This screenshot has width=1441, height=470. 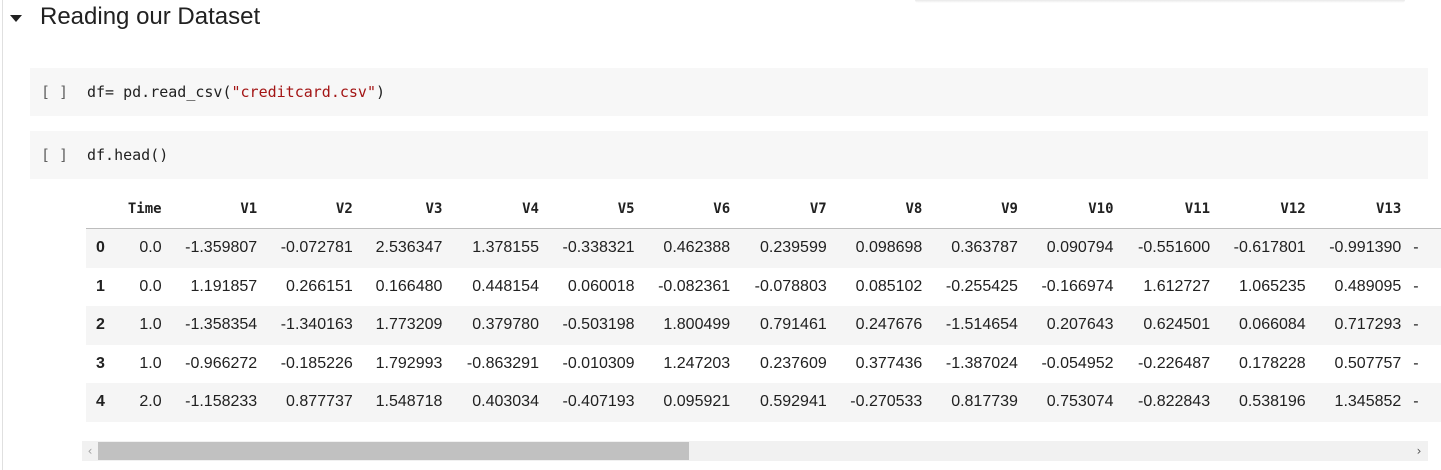 I want to click on table-cell: -1.514654, so click(x=981, y=325).